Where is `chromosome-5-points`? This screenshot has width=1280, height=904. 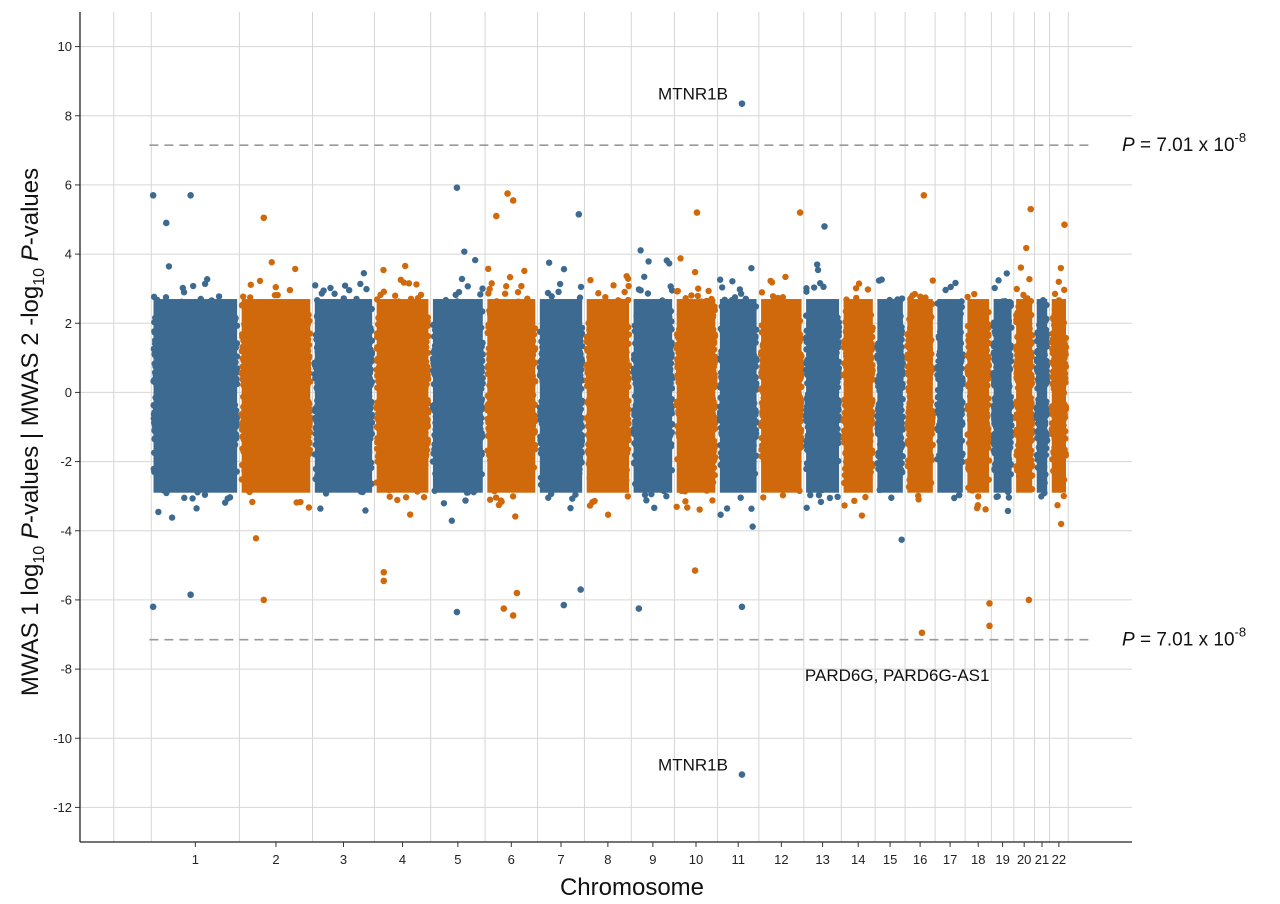 chromosome-5-points is located at coordinates (457, 386).